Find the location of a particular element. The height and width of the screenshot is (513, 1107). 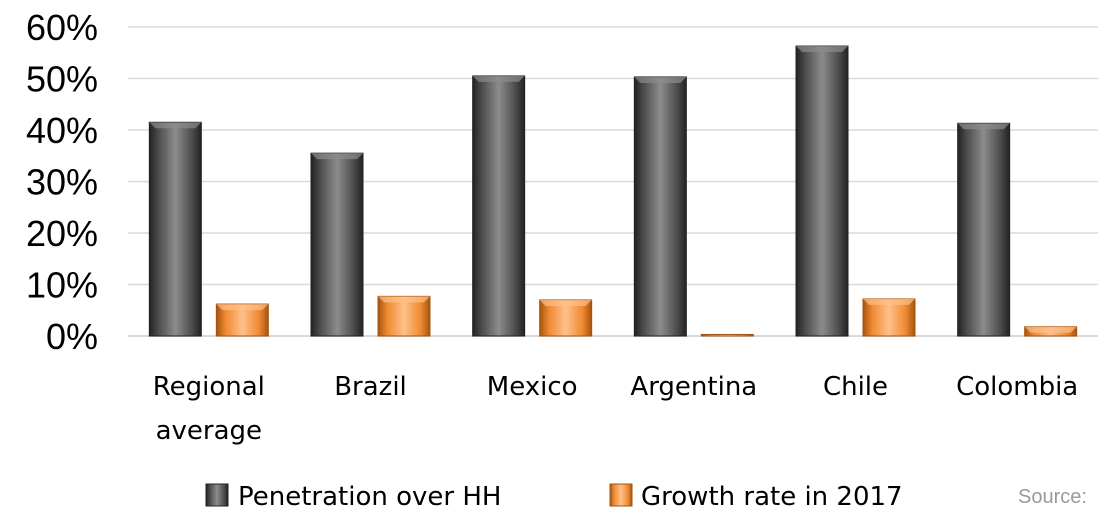

legend-swatch-growth-rate is located at coordinates (621, 495).